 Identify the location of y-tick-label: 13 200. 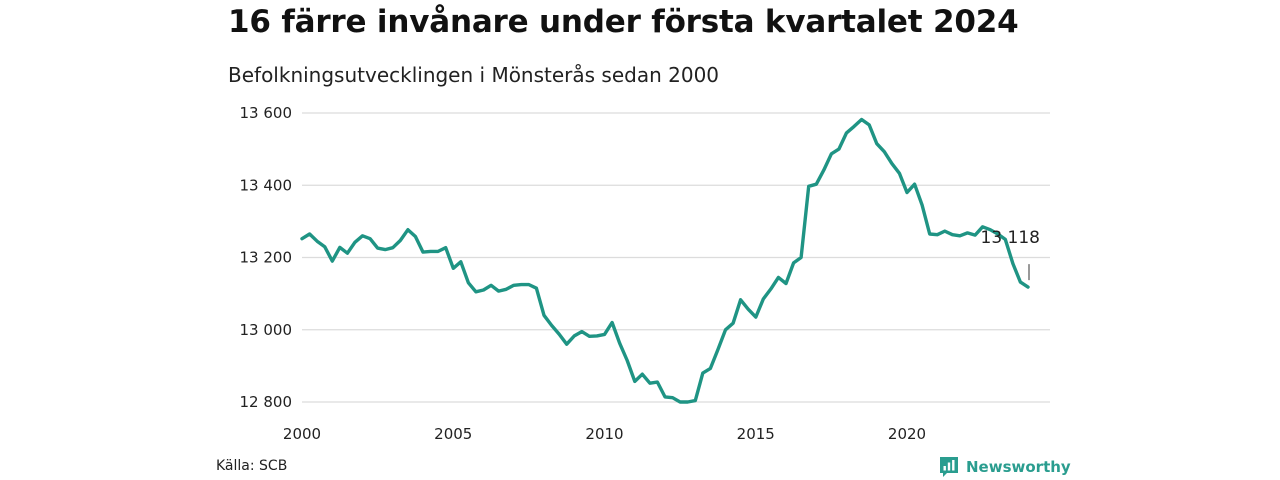
(266, 258).